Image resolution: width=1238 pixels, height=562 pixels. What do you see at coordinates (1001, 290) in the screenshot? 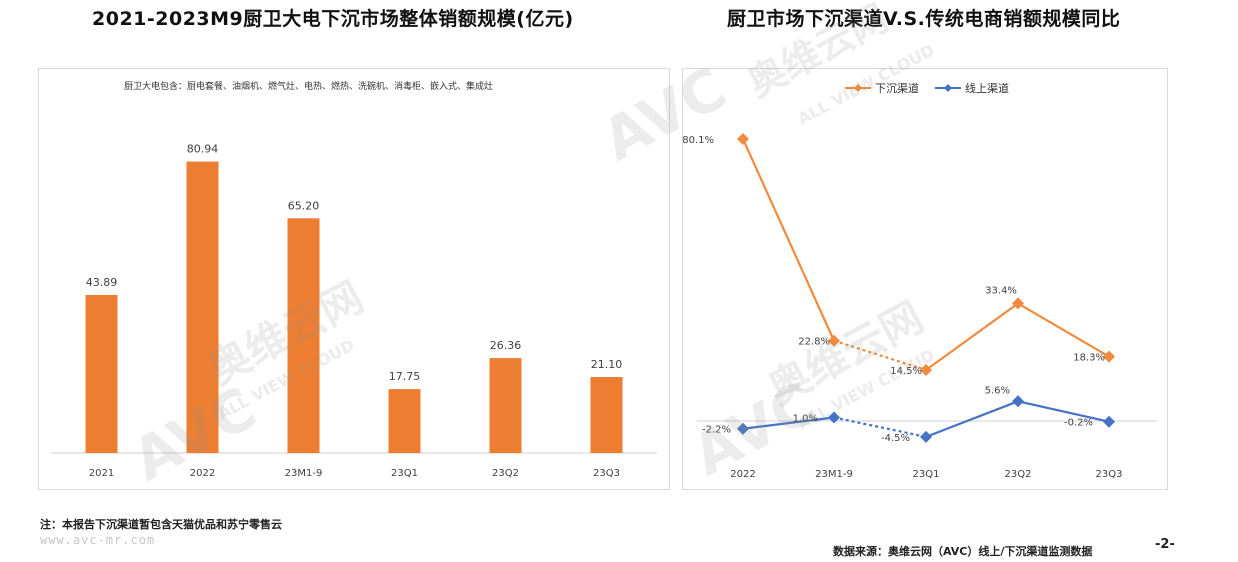
I see `data-label: 33.4%` at bounding box center [1001, 290].